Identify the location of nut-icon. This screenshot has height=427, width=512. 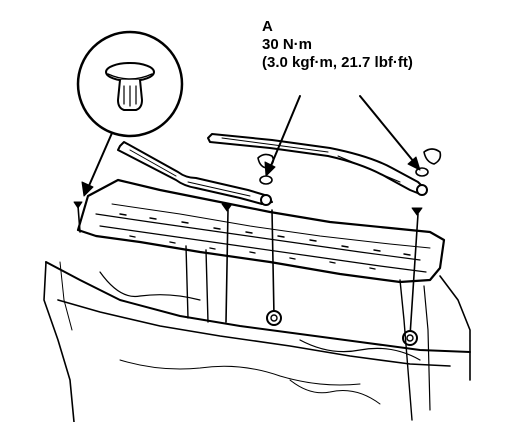
(342, 328).